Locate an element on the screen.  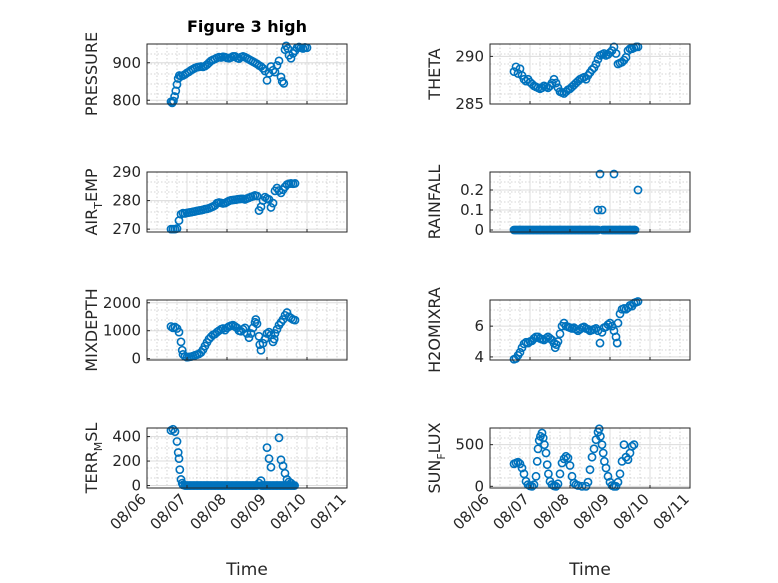
panel-rainfall: 0 0.1 0.2 RAINFALL is located at coordinates (558, 202).